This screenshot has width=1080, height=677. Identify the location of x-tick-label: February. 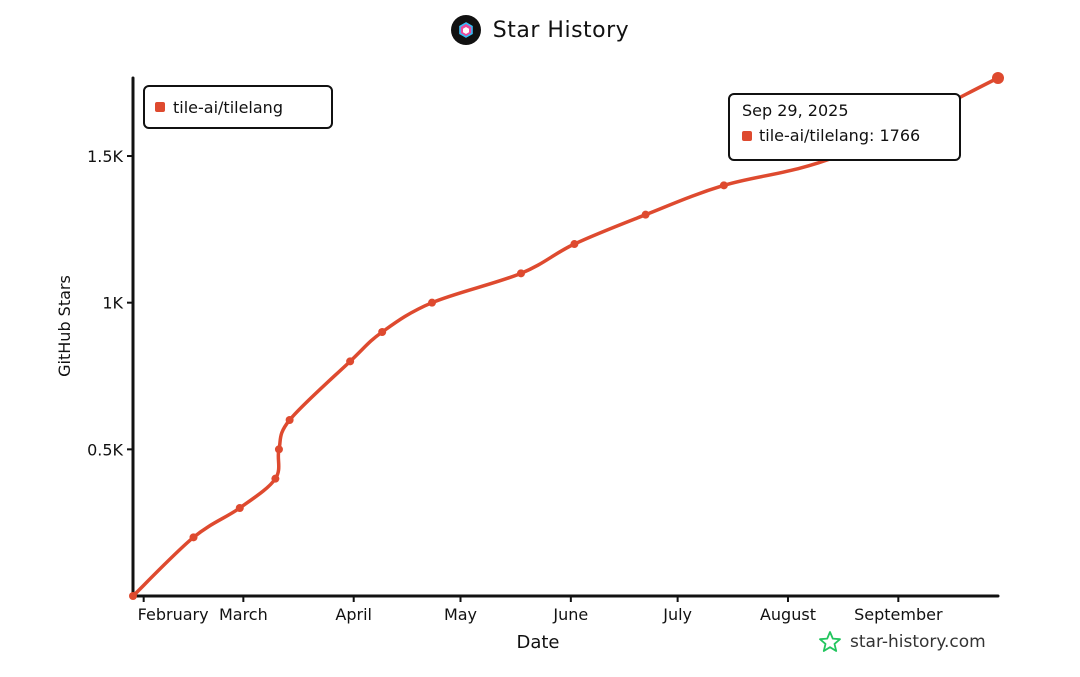
(173, 614).